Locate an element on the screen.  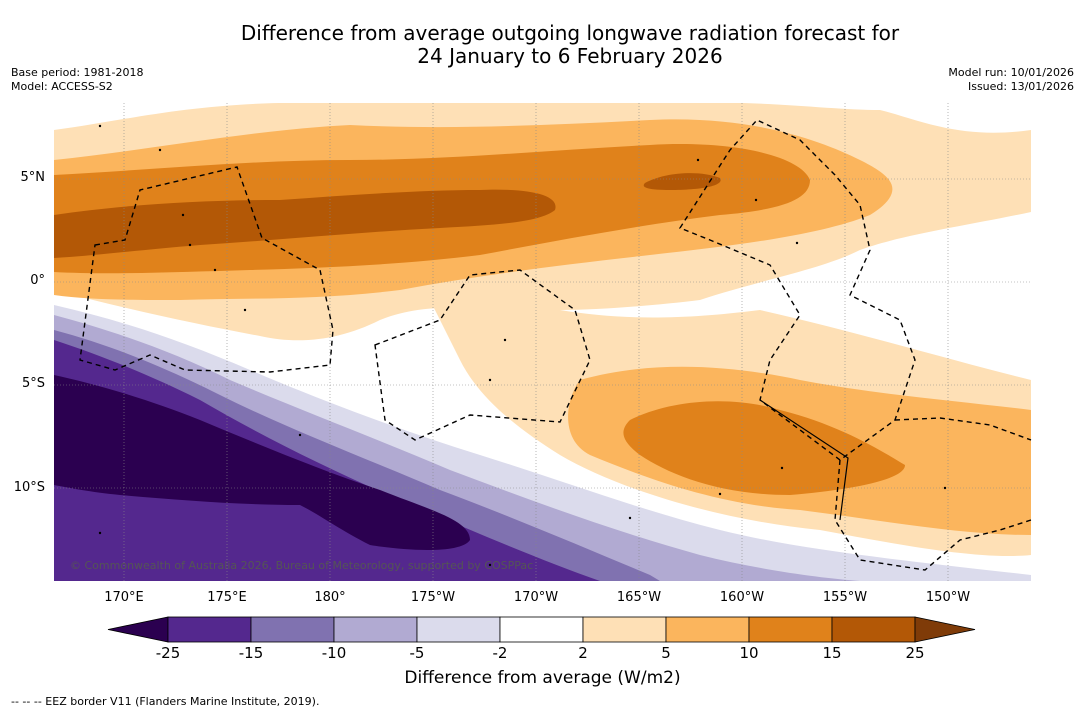
lon-label: 170°W is located at coordinates (536, 597).